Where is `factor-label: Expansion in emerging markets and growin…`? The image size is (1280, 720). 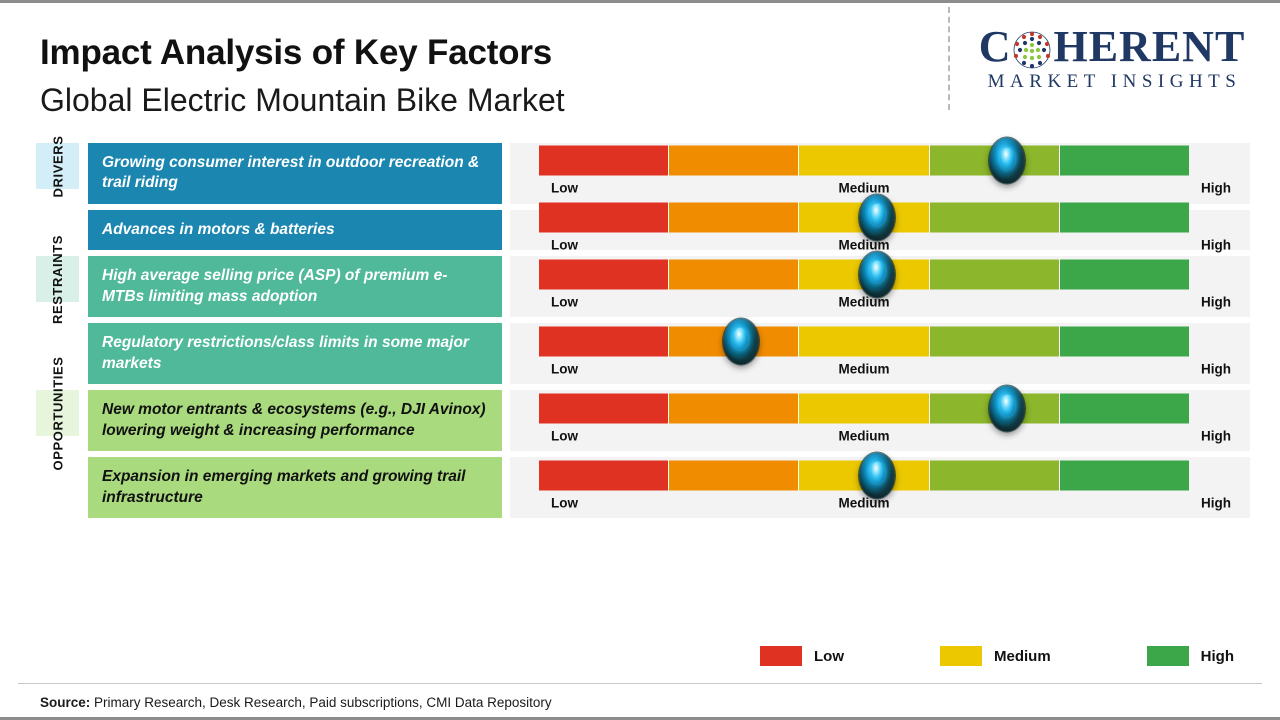 factor-label: Expansion in emerging markets and growin… is located at coordinates (284, 487).